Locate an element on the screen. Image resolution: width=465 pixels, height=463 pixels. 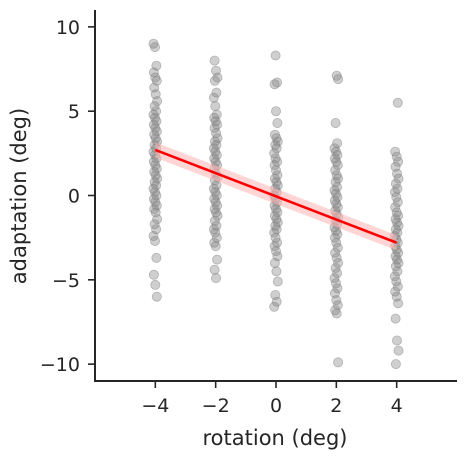
y-axis-label: adaptation (deg) is located at coordinates (19, 196).